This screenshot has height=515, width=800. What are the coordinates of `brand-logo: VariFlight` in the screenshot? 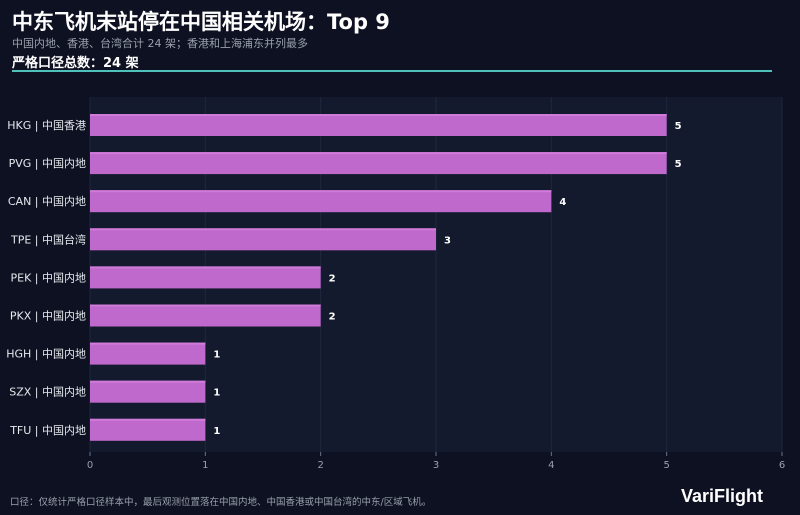 It's located at (721, 496).